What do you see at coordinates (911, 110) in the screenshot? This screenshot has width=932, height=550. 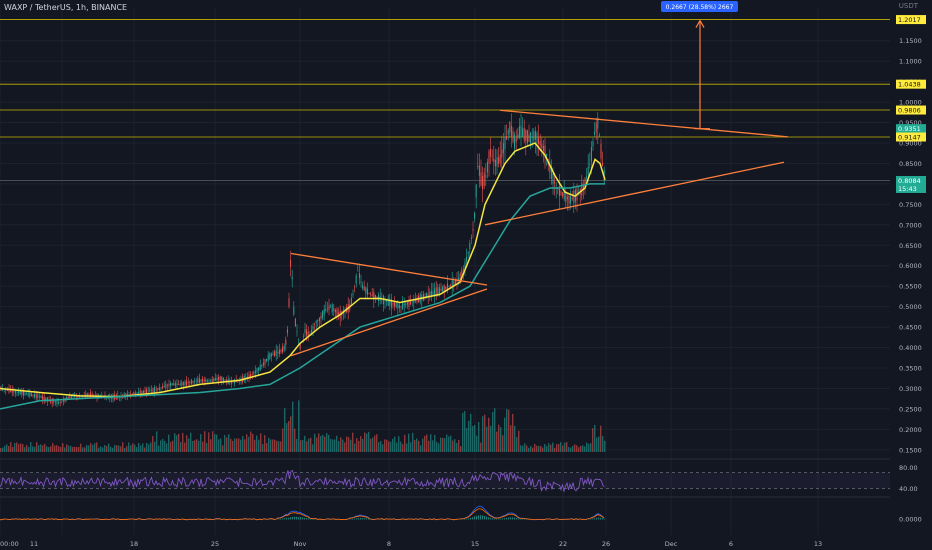 I see `price-label-0.9806: 0.9806` at bounding box center [911, 110].